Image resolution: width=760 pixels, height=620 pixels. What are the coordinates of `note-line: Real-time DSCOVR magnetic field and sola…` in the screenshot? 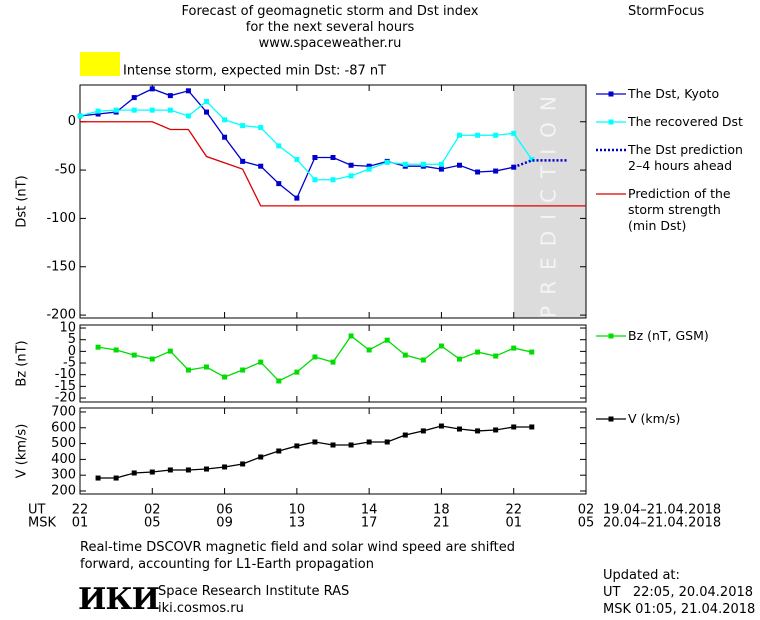 It's located at (298, 547).